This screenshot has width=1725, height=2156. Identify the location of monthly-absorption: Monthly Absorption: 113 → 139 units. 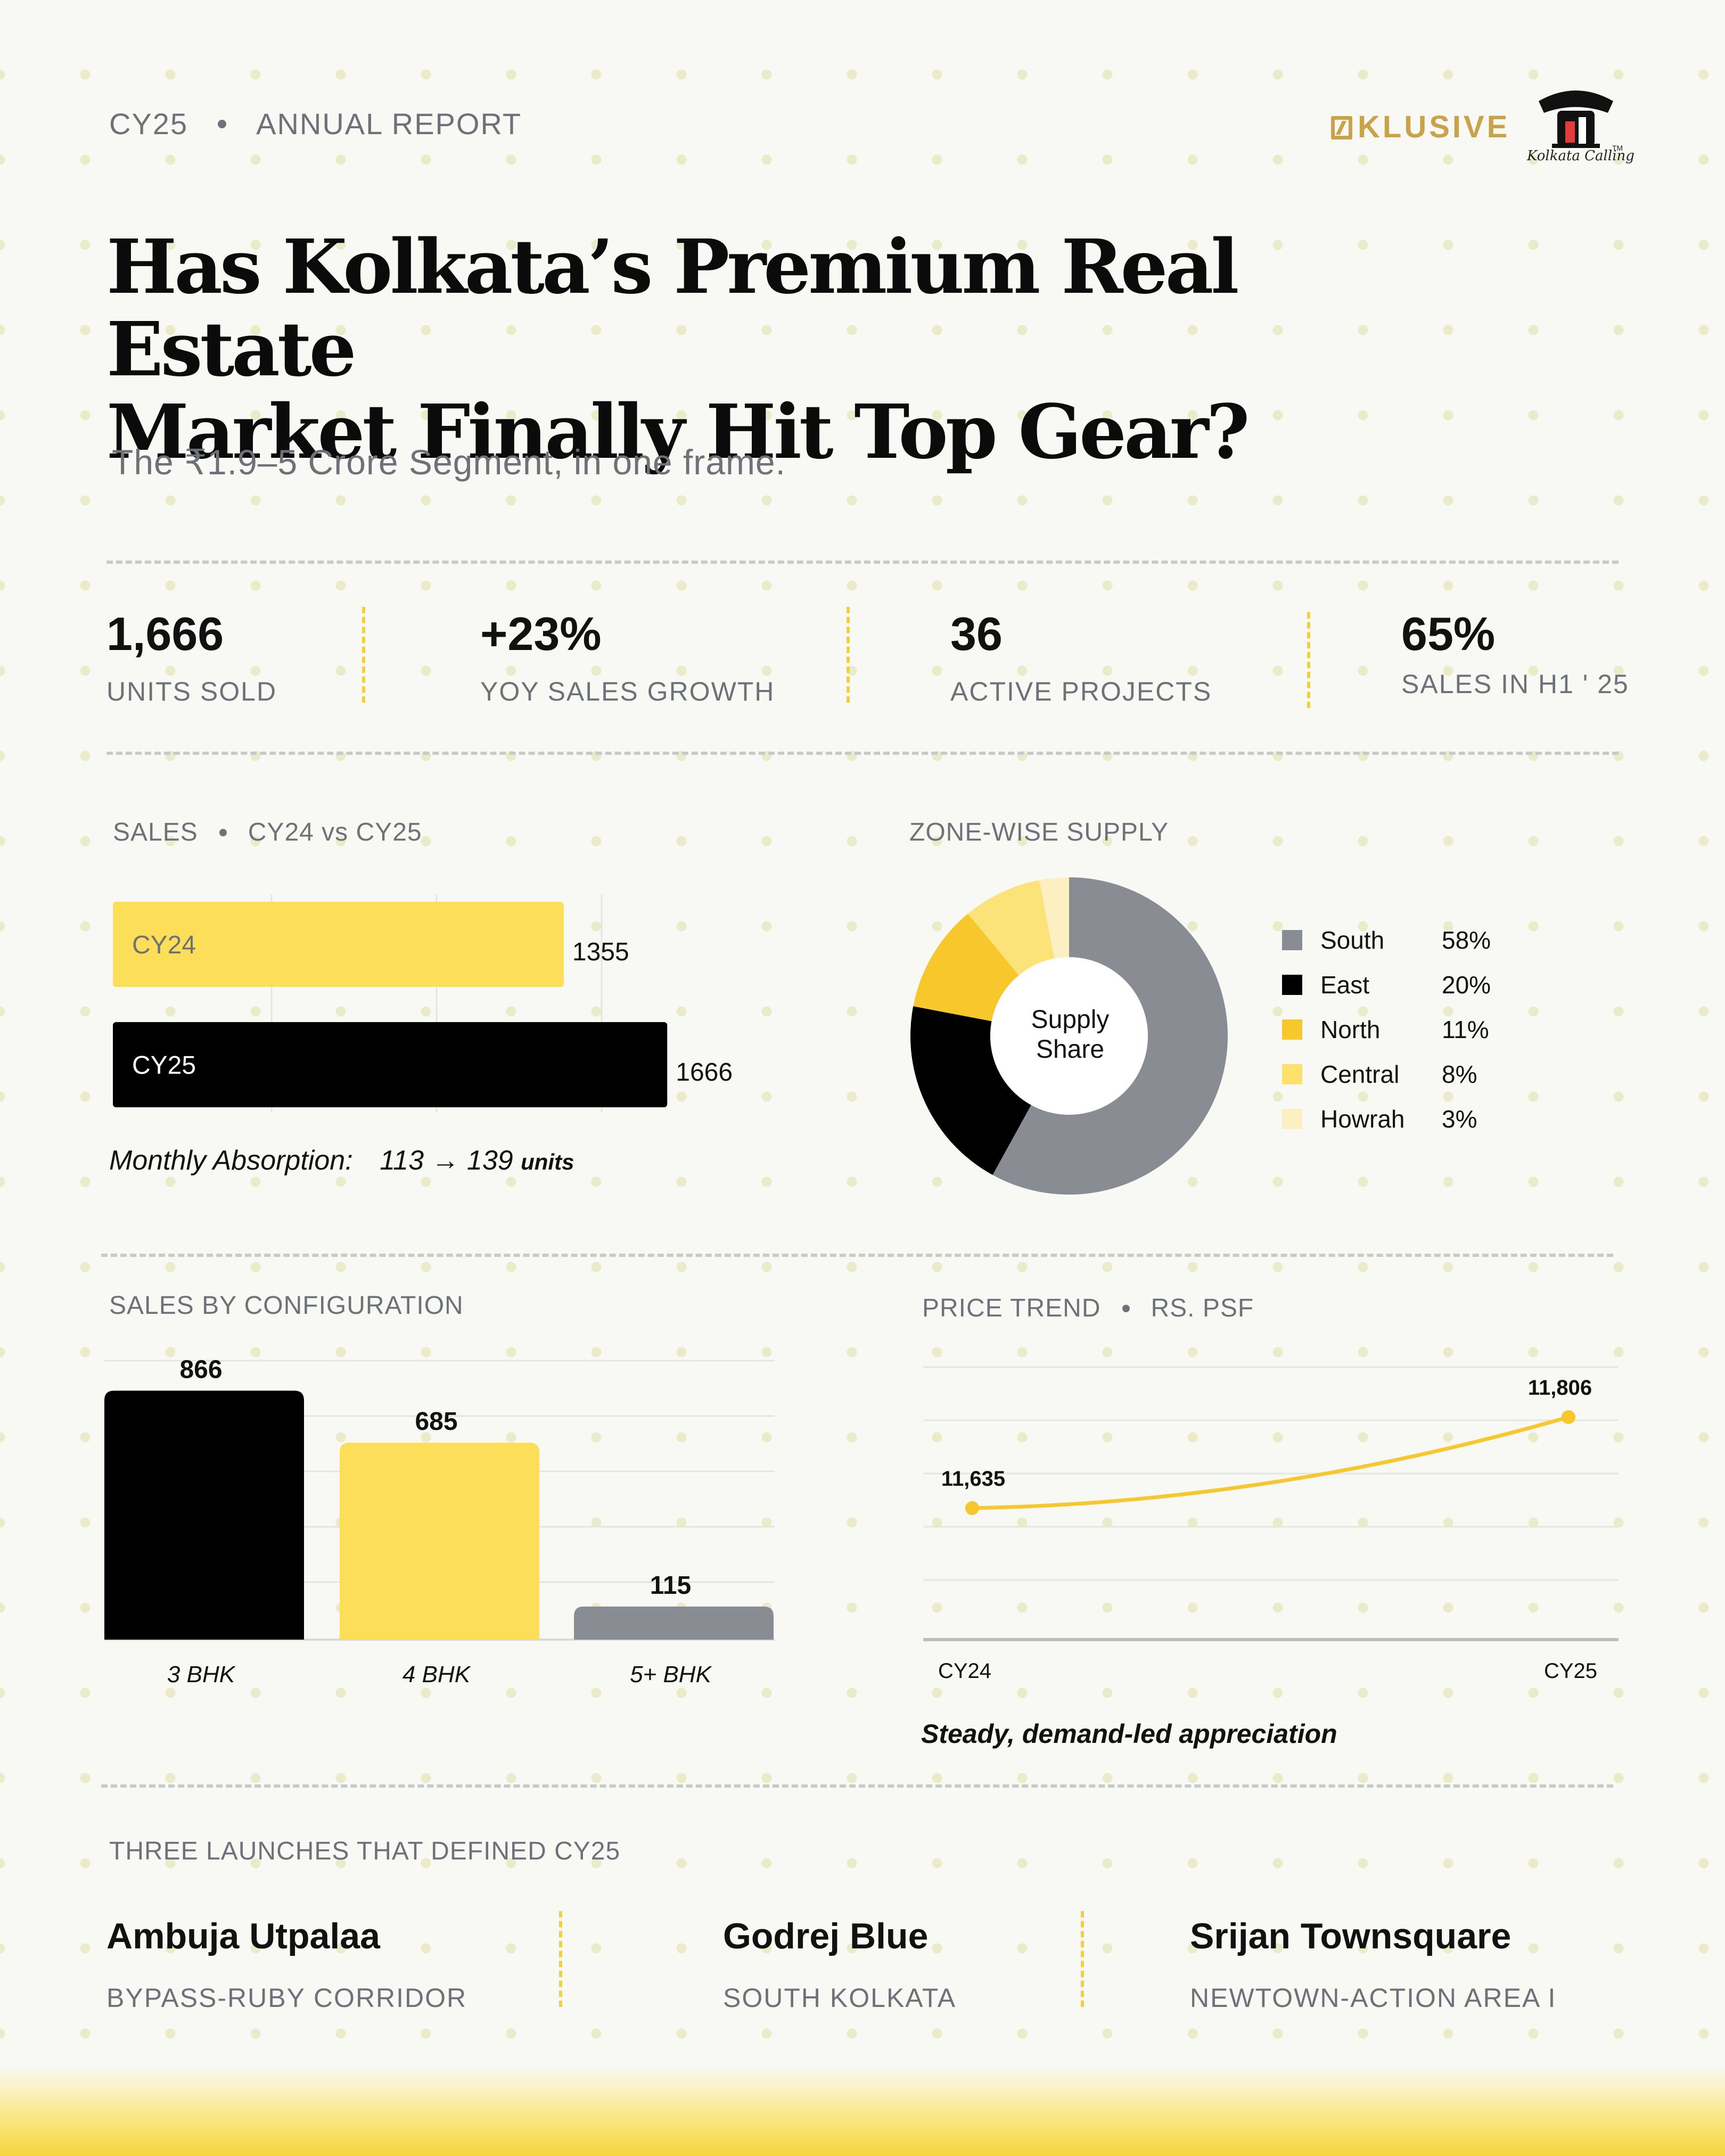
(342, 1160).